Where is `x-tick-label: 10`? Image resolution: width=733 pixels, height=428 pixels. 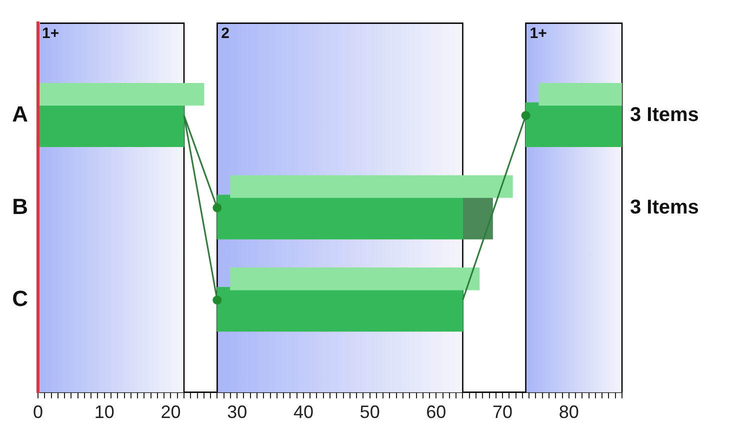
x-tick-label: 10 is located at coordinates (104, 412).